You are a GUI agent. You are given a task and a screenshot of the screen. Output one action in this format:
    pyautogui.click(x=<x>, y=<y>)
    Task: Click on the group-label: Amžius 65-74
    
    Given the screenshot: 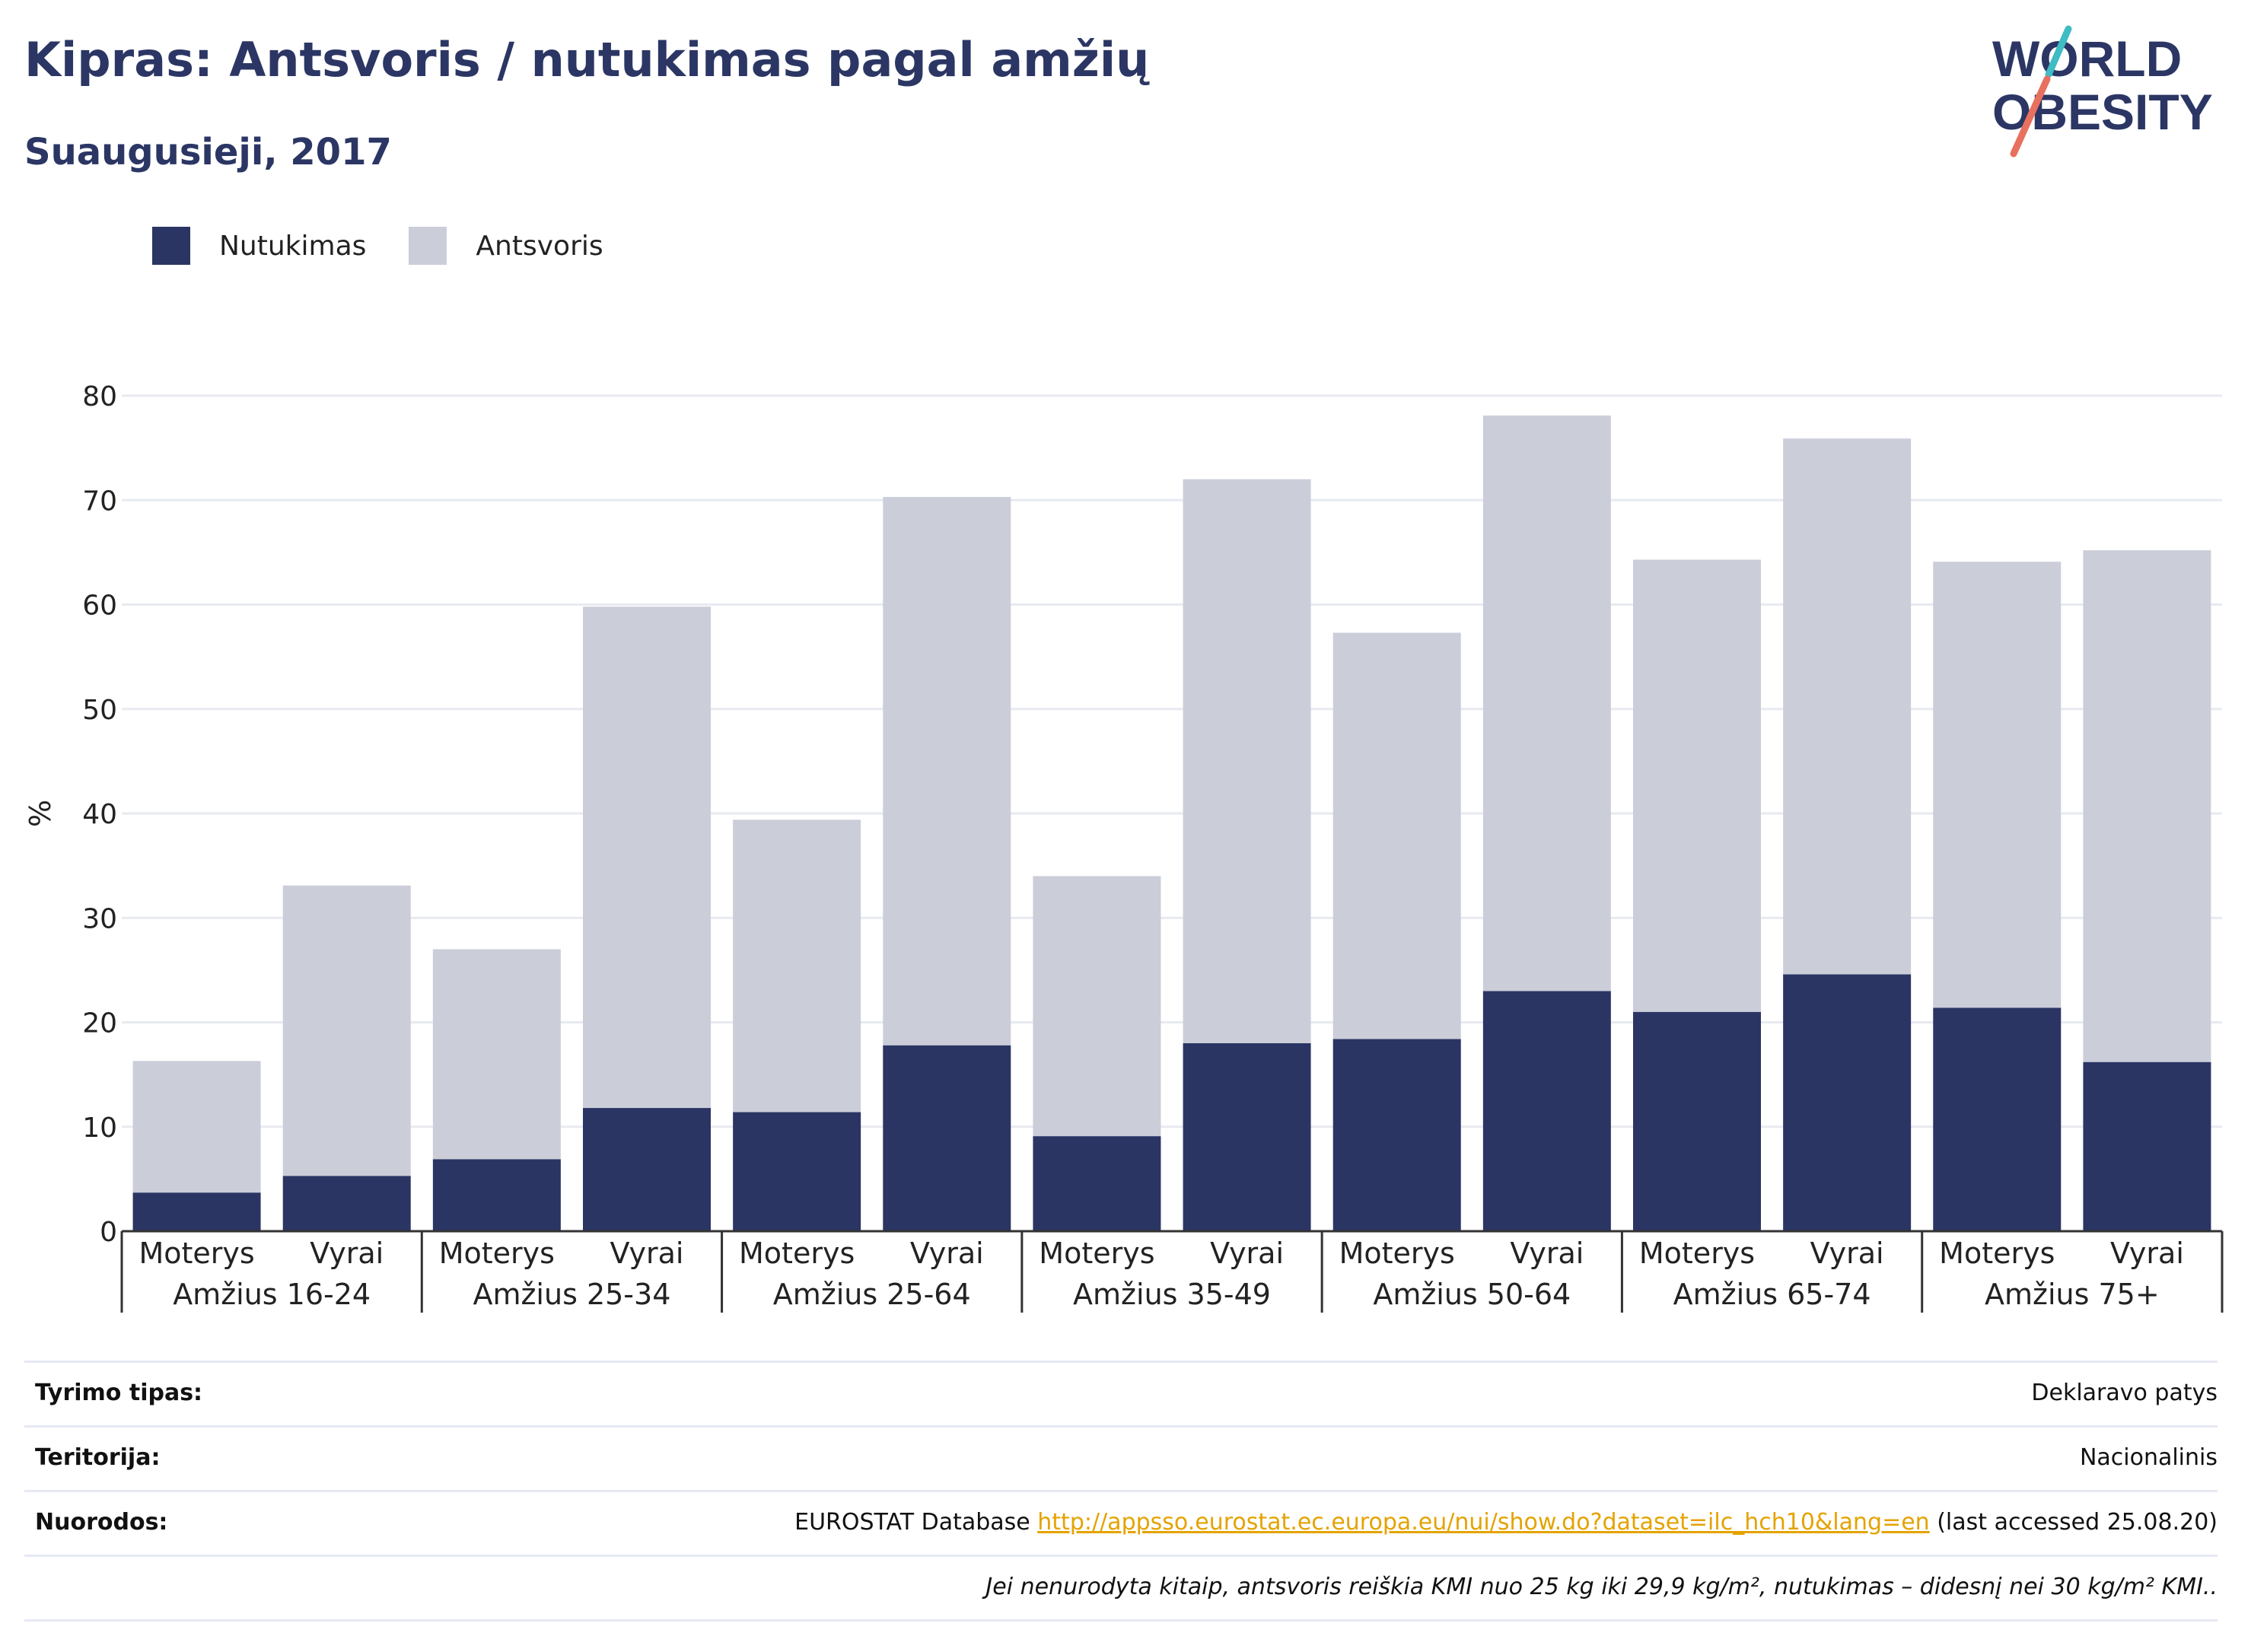 What is the action you would take?
    pyautogui.click(x=1772, y=1294)
    